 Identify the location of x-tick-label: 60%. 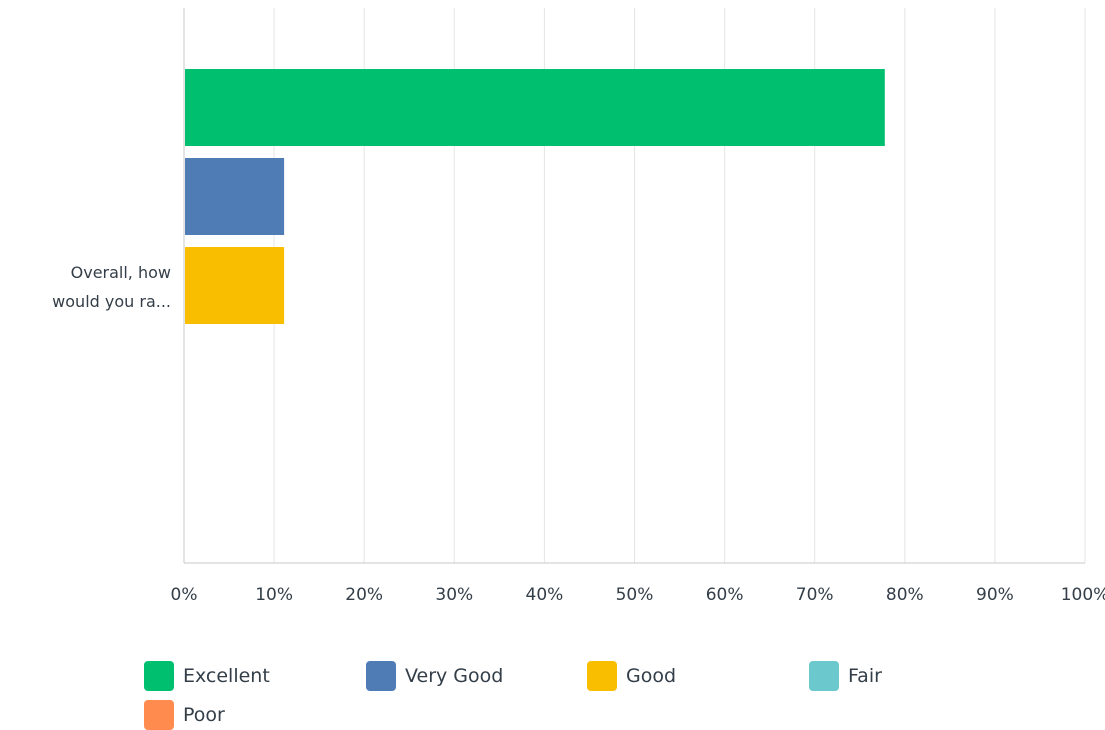
(725, 595).